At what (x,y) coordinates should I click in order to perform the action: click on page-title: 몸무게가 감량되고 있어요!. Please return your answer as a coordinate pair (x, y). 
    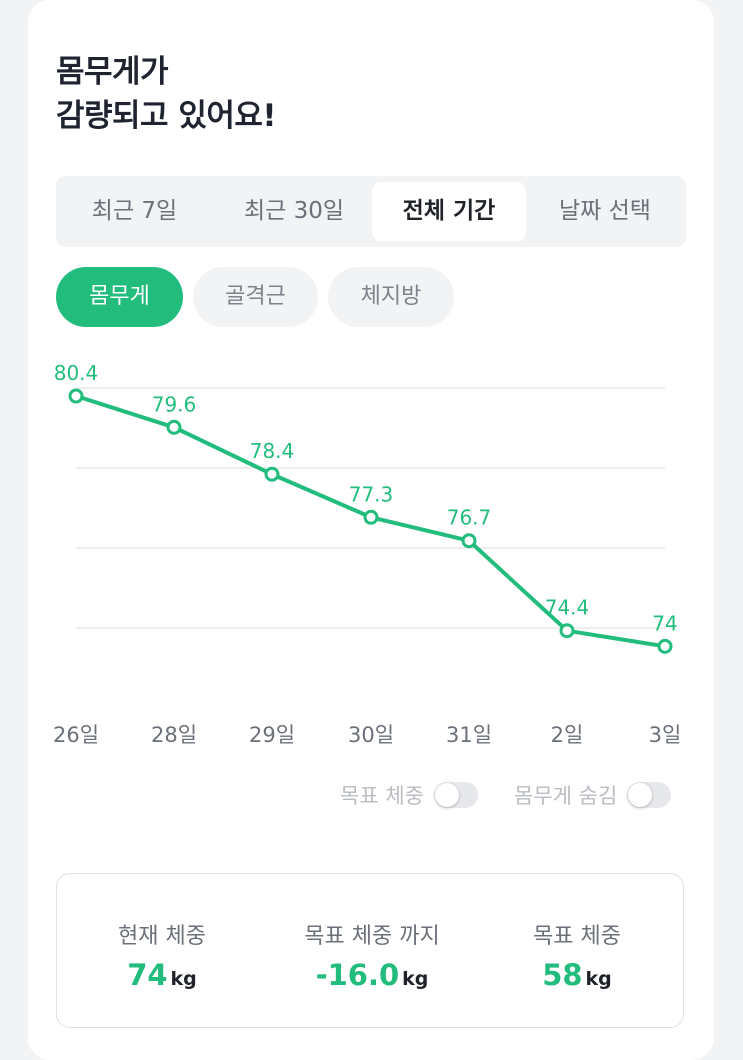
    Looking at the image, I should click on (166, 94).